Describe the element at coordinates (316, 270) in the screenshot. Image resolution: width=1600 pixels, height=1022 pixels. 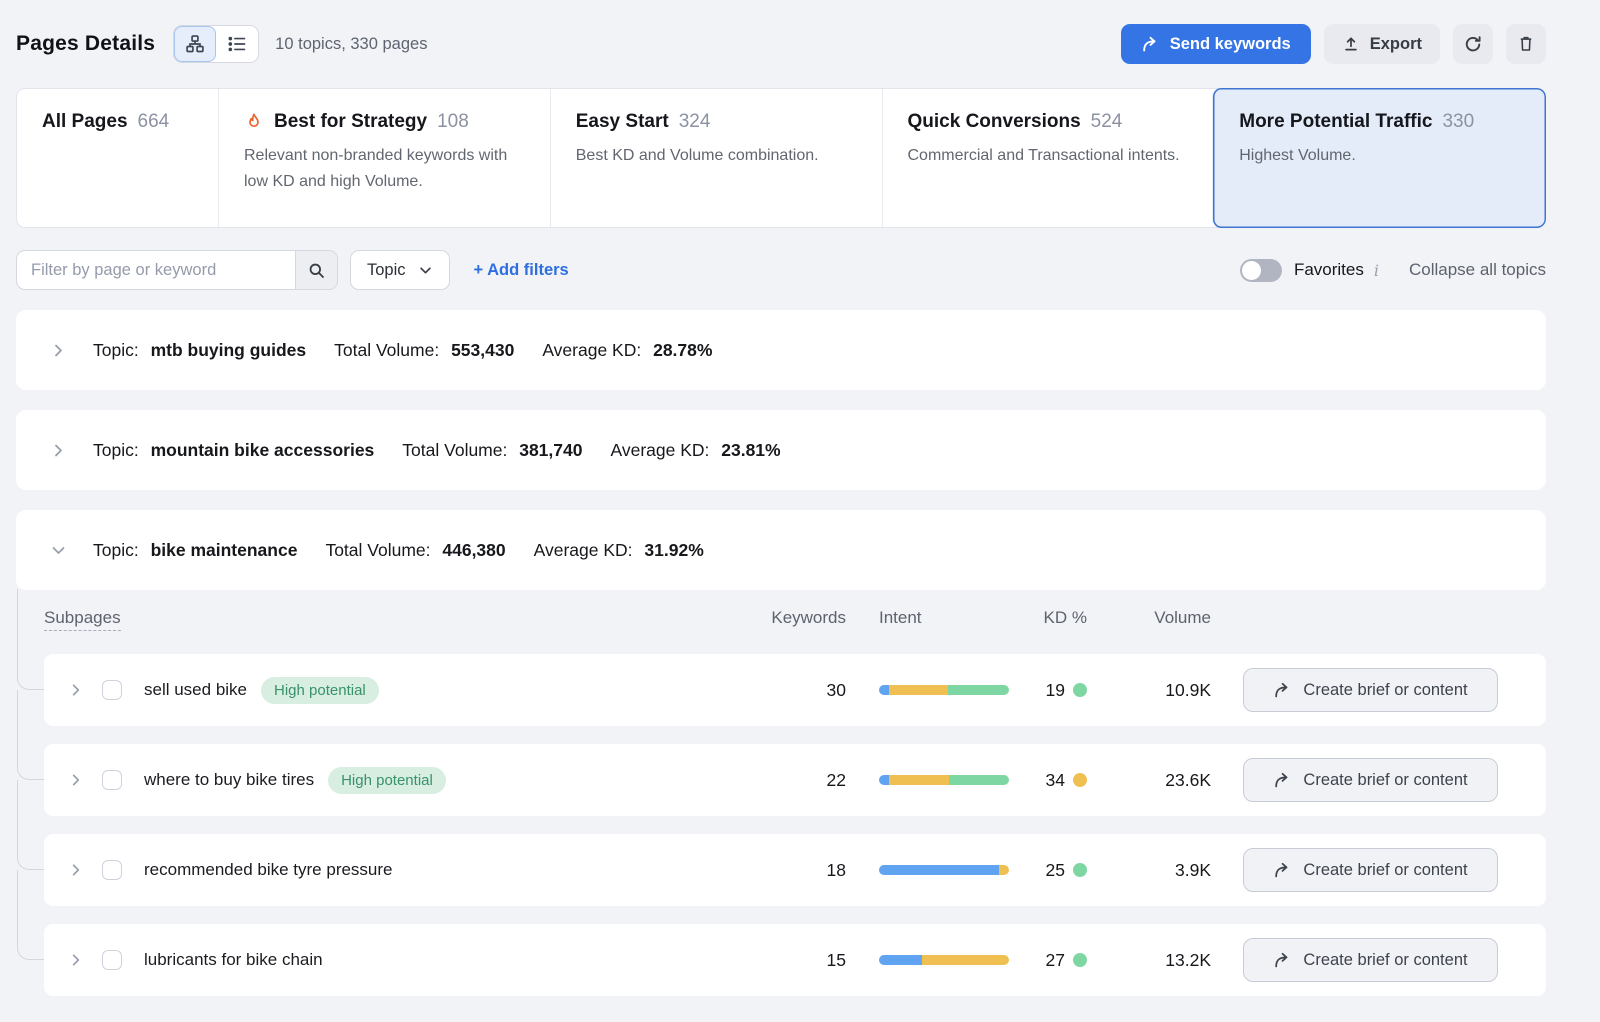
I see `search-button` at that location.